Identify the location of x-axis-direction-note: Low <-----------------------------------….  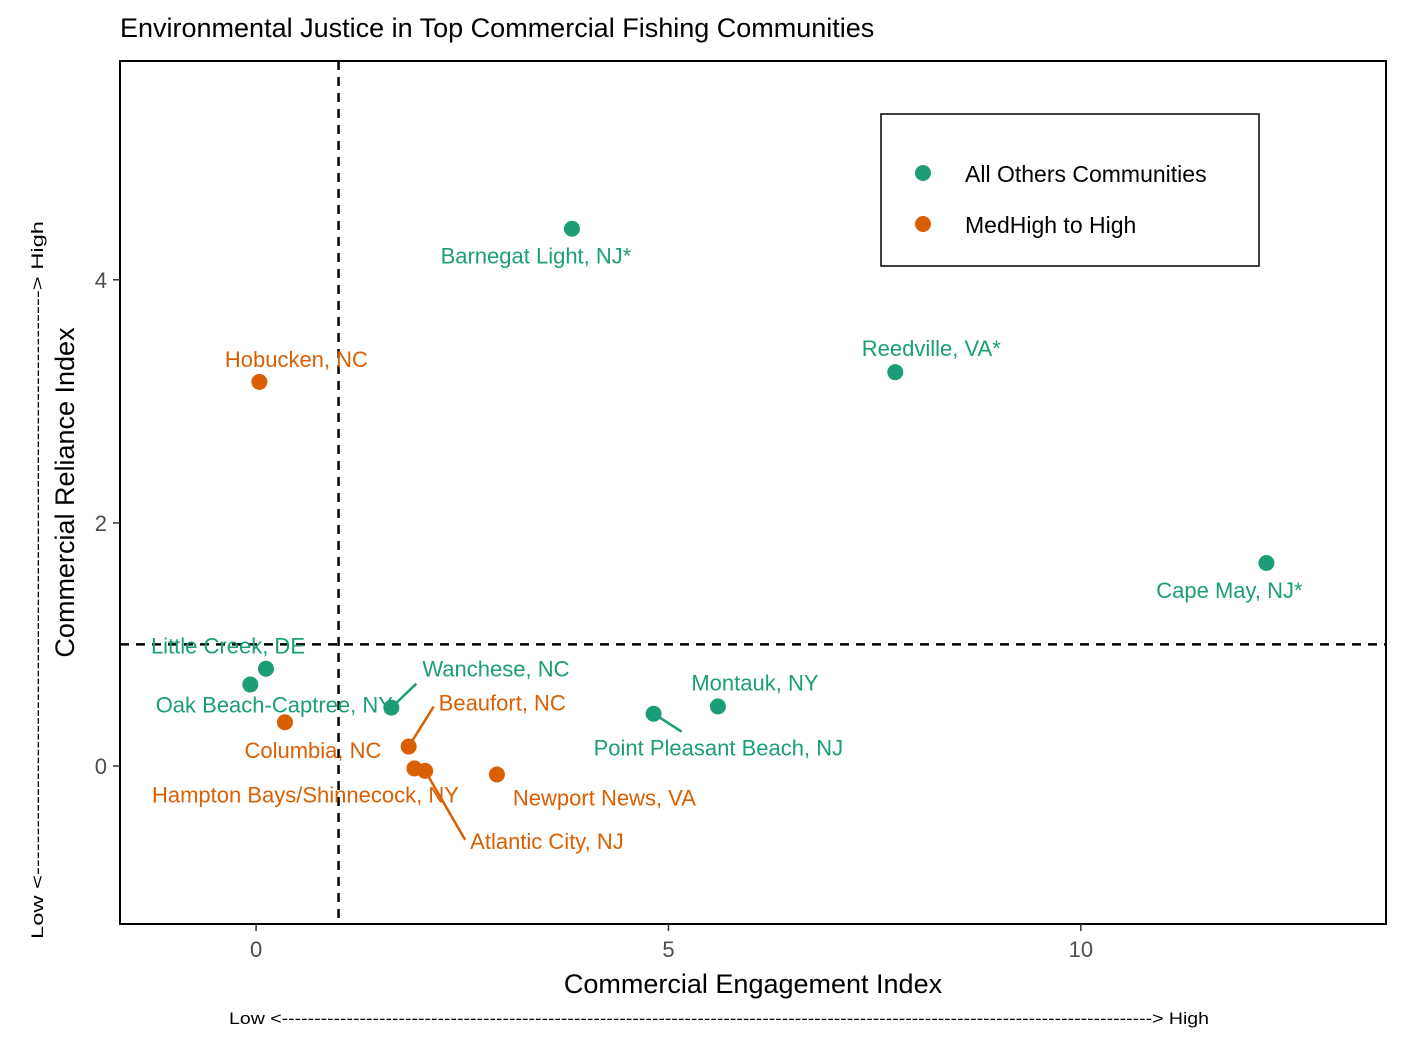
(719, 1018).